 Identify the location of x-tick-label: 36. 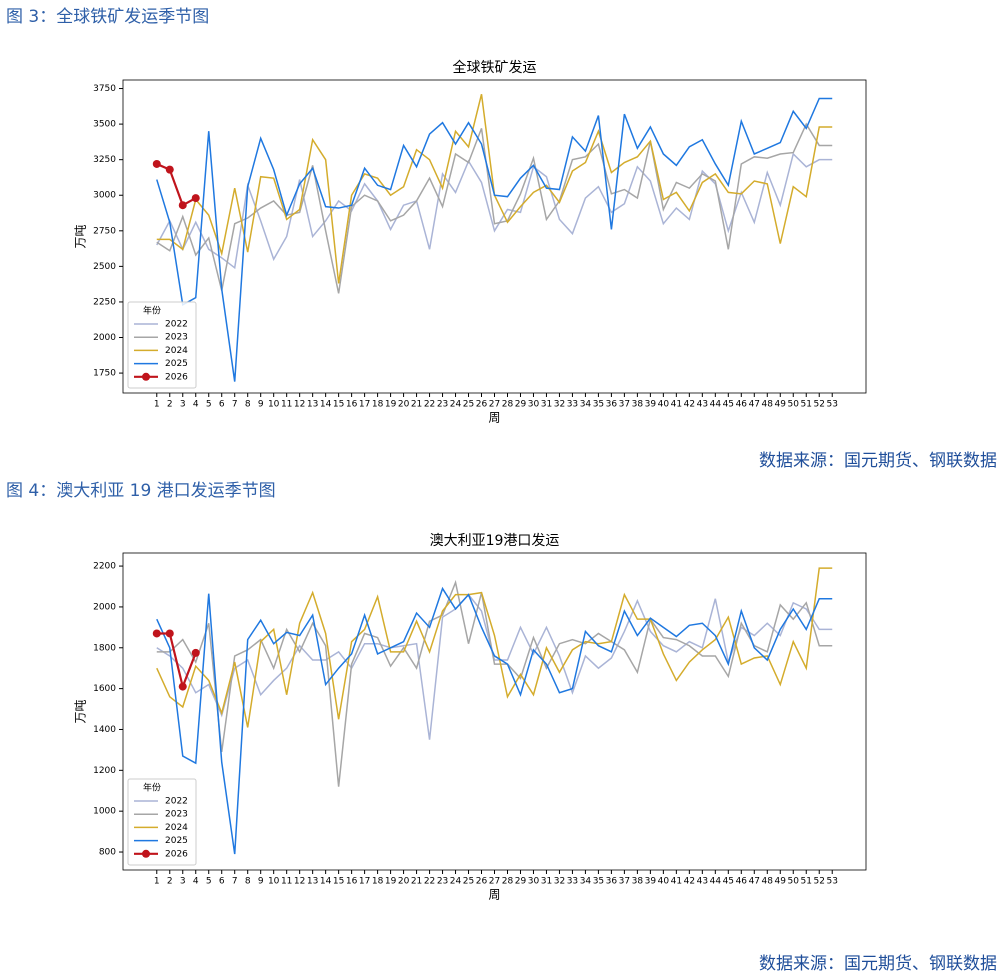
(612, 882).